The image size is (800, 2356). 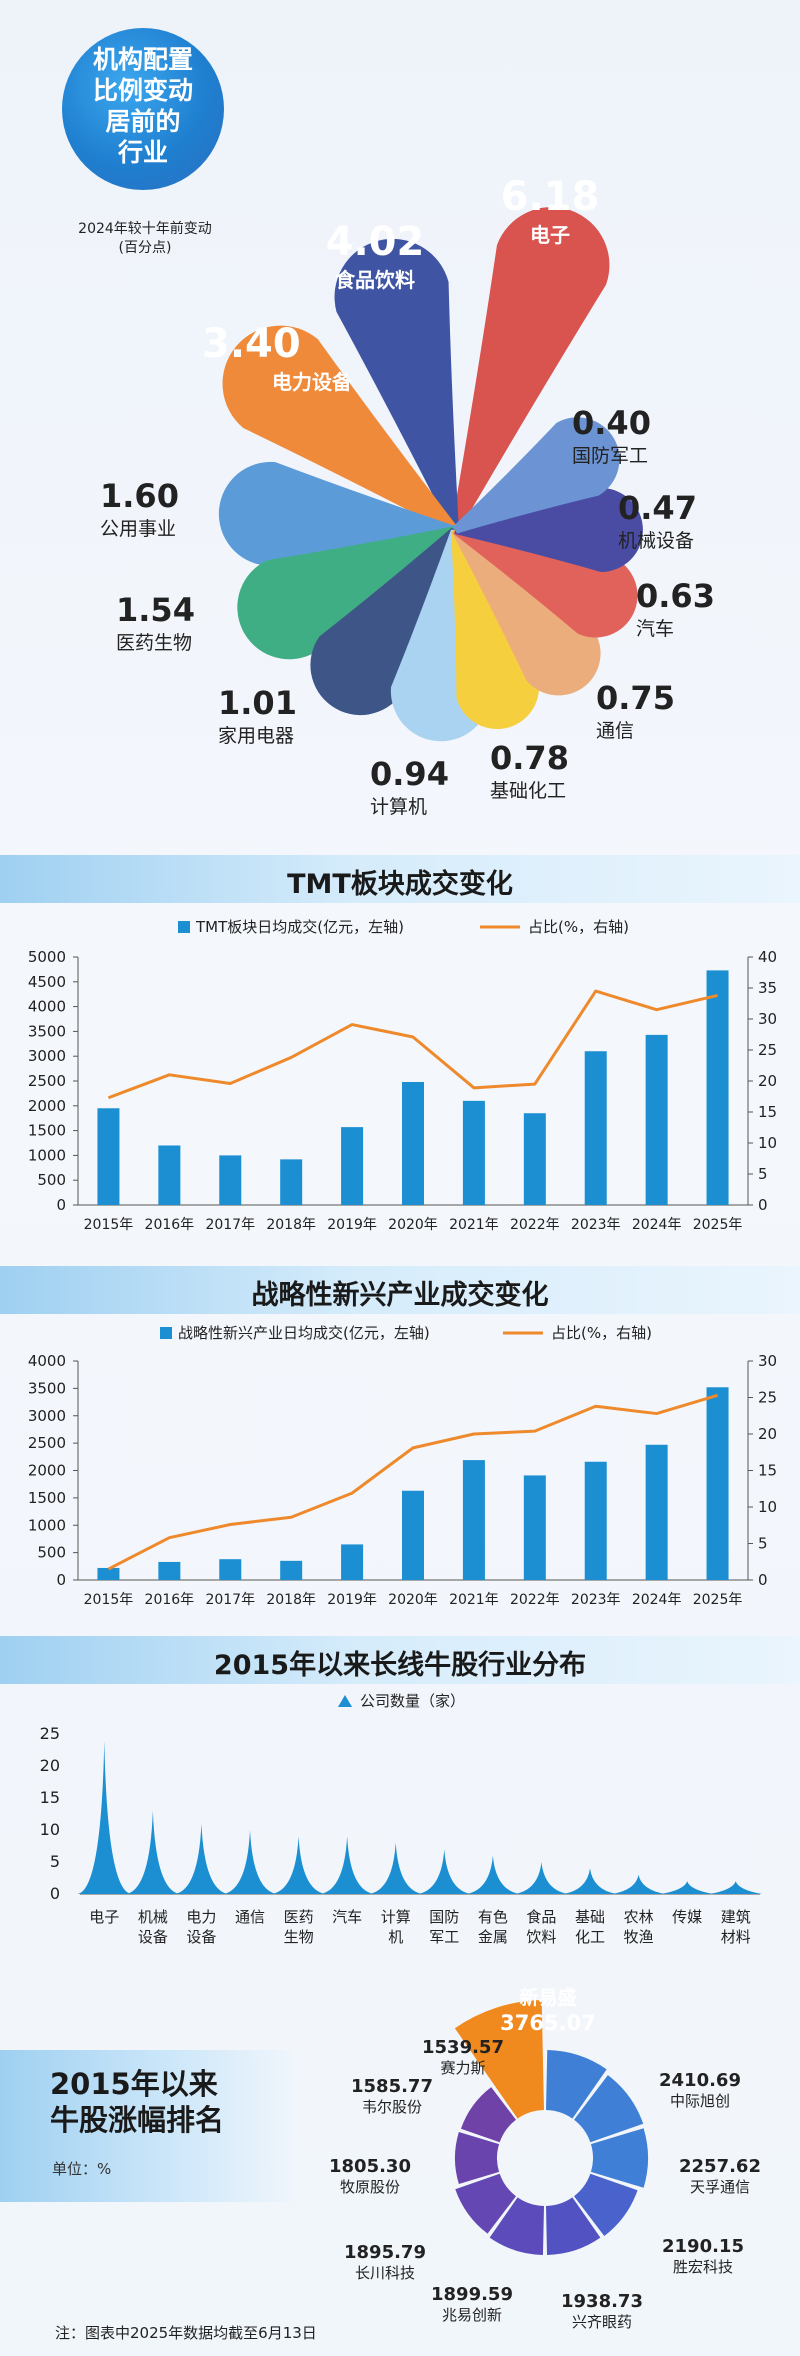 I want to click on x-tick-label: 食品, so click(x=541, y=1917).